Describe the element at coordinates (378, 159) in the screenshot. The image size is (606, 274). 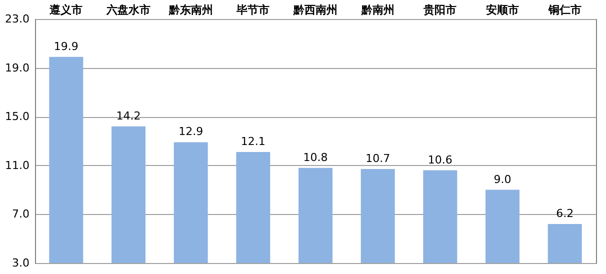
I see `data-label: 10.7` at that location.